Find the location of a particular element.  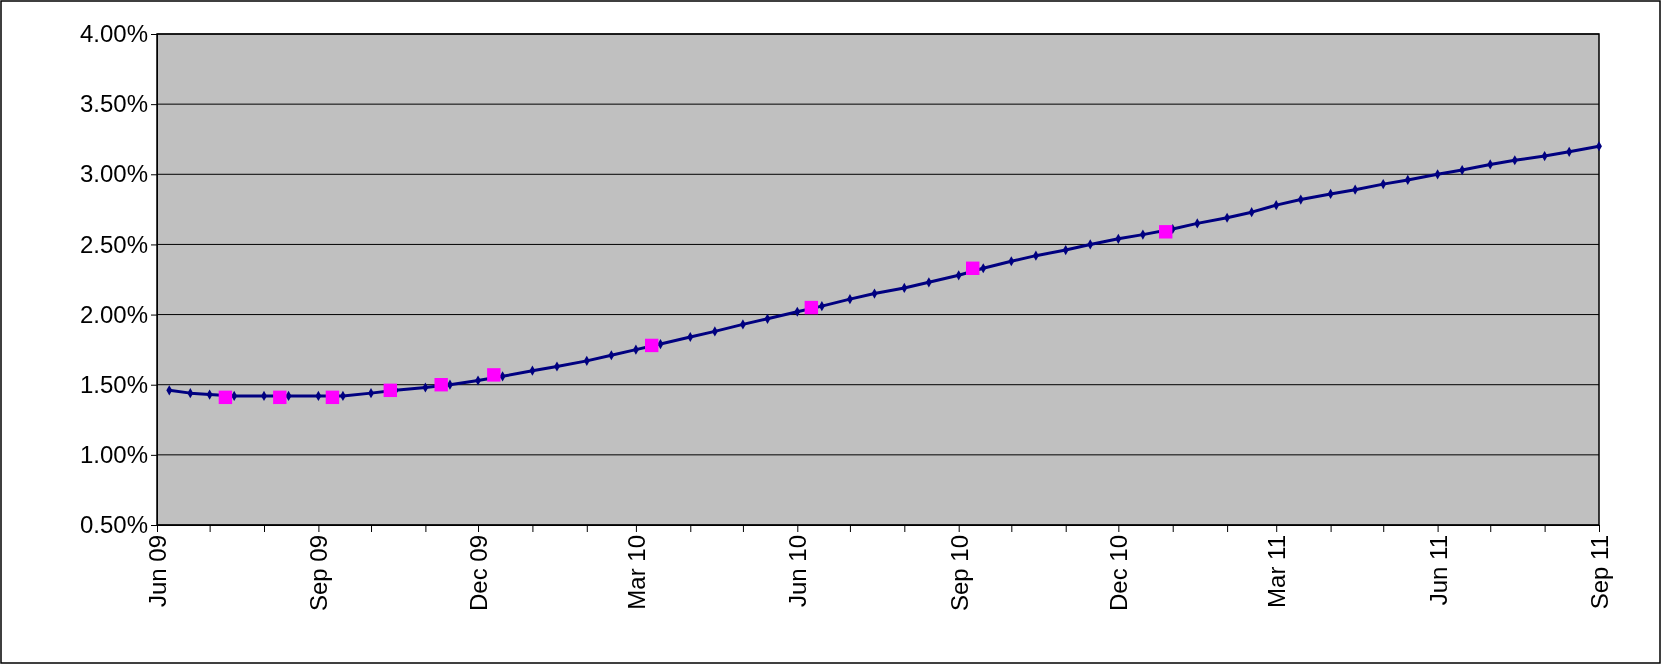

y-tick-label: 4.00% is located at coordinates (113, 34).